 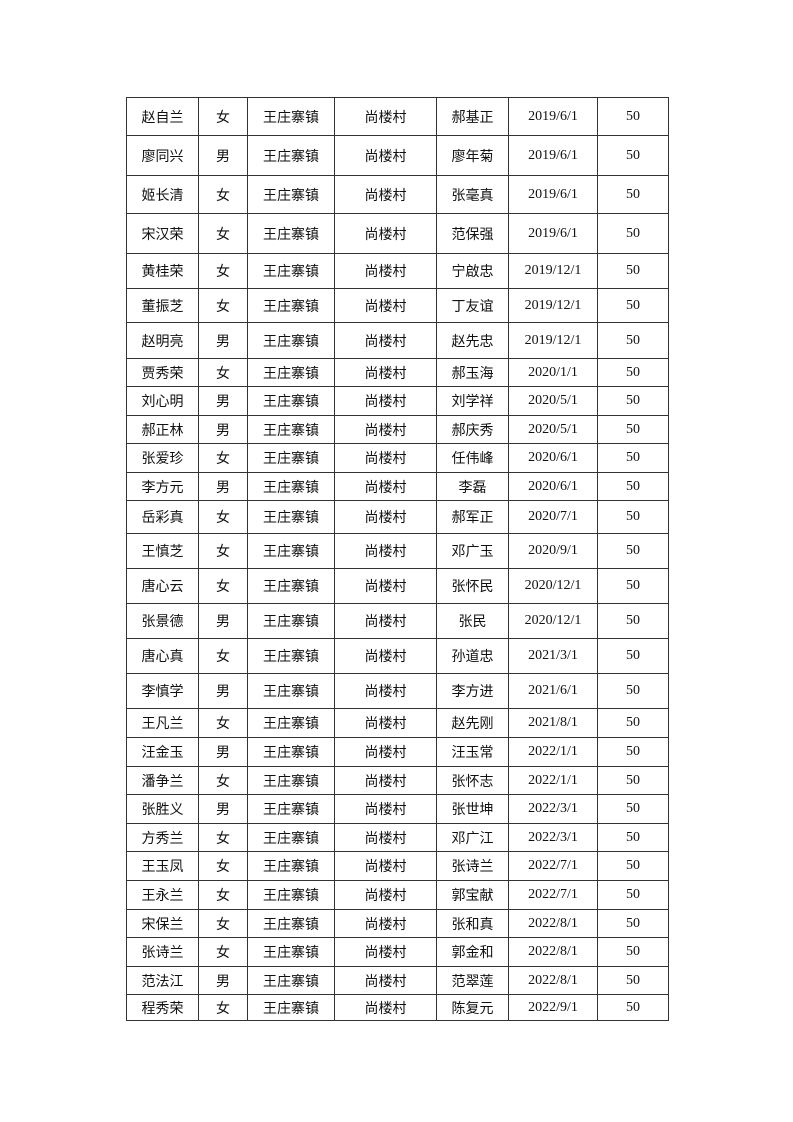 What do you see at coordinates (397, 866) in the screenshot?
I see `table-row: 王玉凤女王庄寨镇 尚楼村 张诗兰 2022/7/1 50` at bounding box center [397, 866].